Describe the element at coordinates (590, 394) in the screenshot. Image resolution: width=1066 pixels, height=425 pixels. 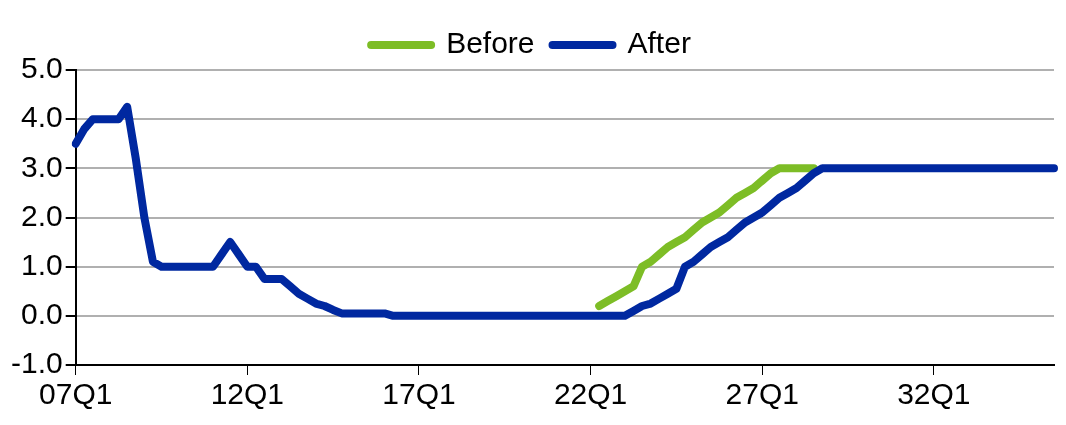
I see `x-tick-label: 22Q1` at that location.